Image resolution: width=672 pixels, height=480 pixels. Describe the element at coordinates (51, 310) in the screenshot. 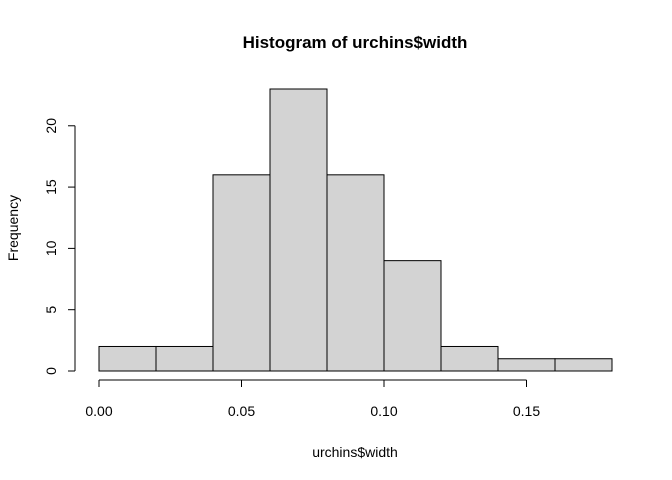

I see `y-tick-label: 5` at that location.